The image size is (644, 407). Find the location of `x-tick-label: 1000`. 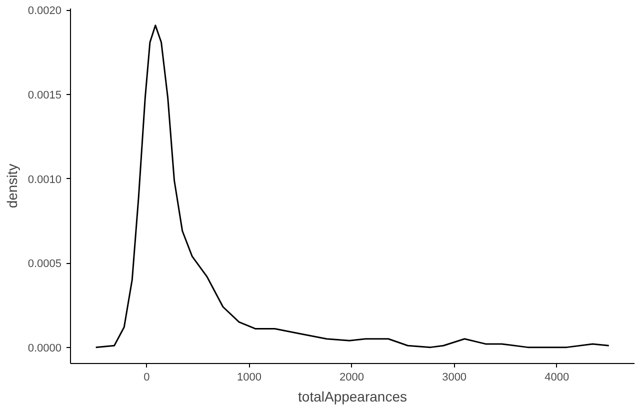

x-tick-label: 1000 is located at coordinates (249, 378).